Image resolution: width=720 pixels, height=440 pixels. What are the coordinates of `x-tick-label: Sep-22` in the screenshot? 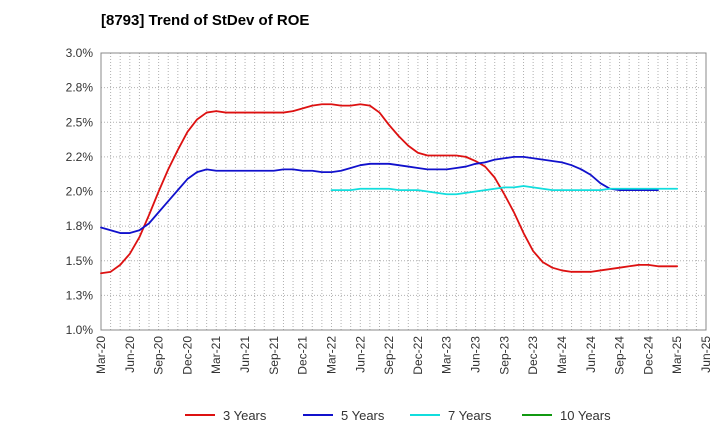 It's located at (389, 355).